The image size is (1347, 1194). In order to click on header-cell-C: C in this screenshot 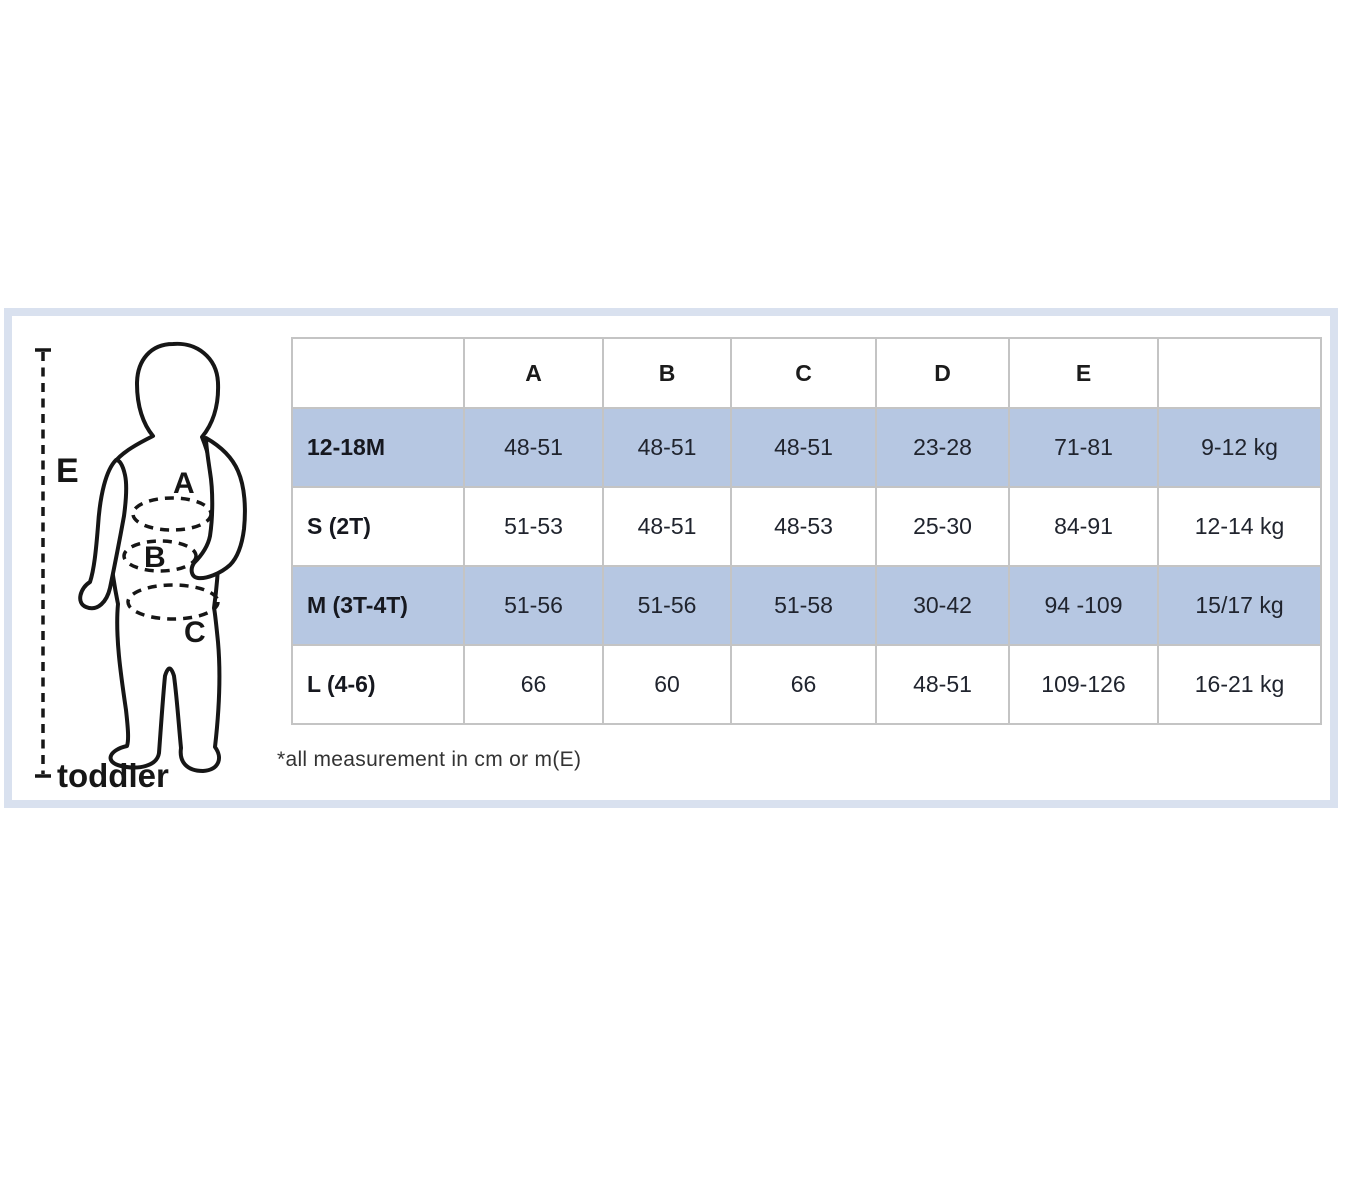, I will do `click(803, 373)`.